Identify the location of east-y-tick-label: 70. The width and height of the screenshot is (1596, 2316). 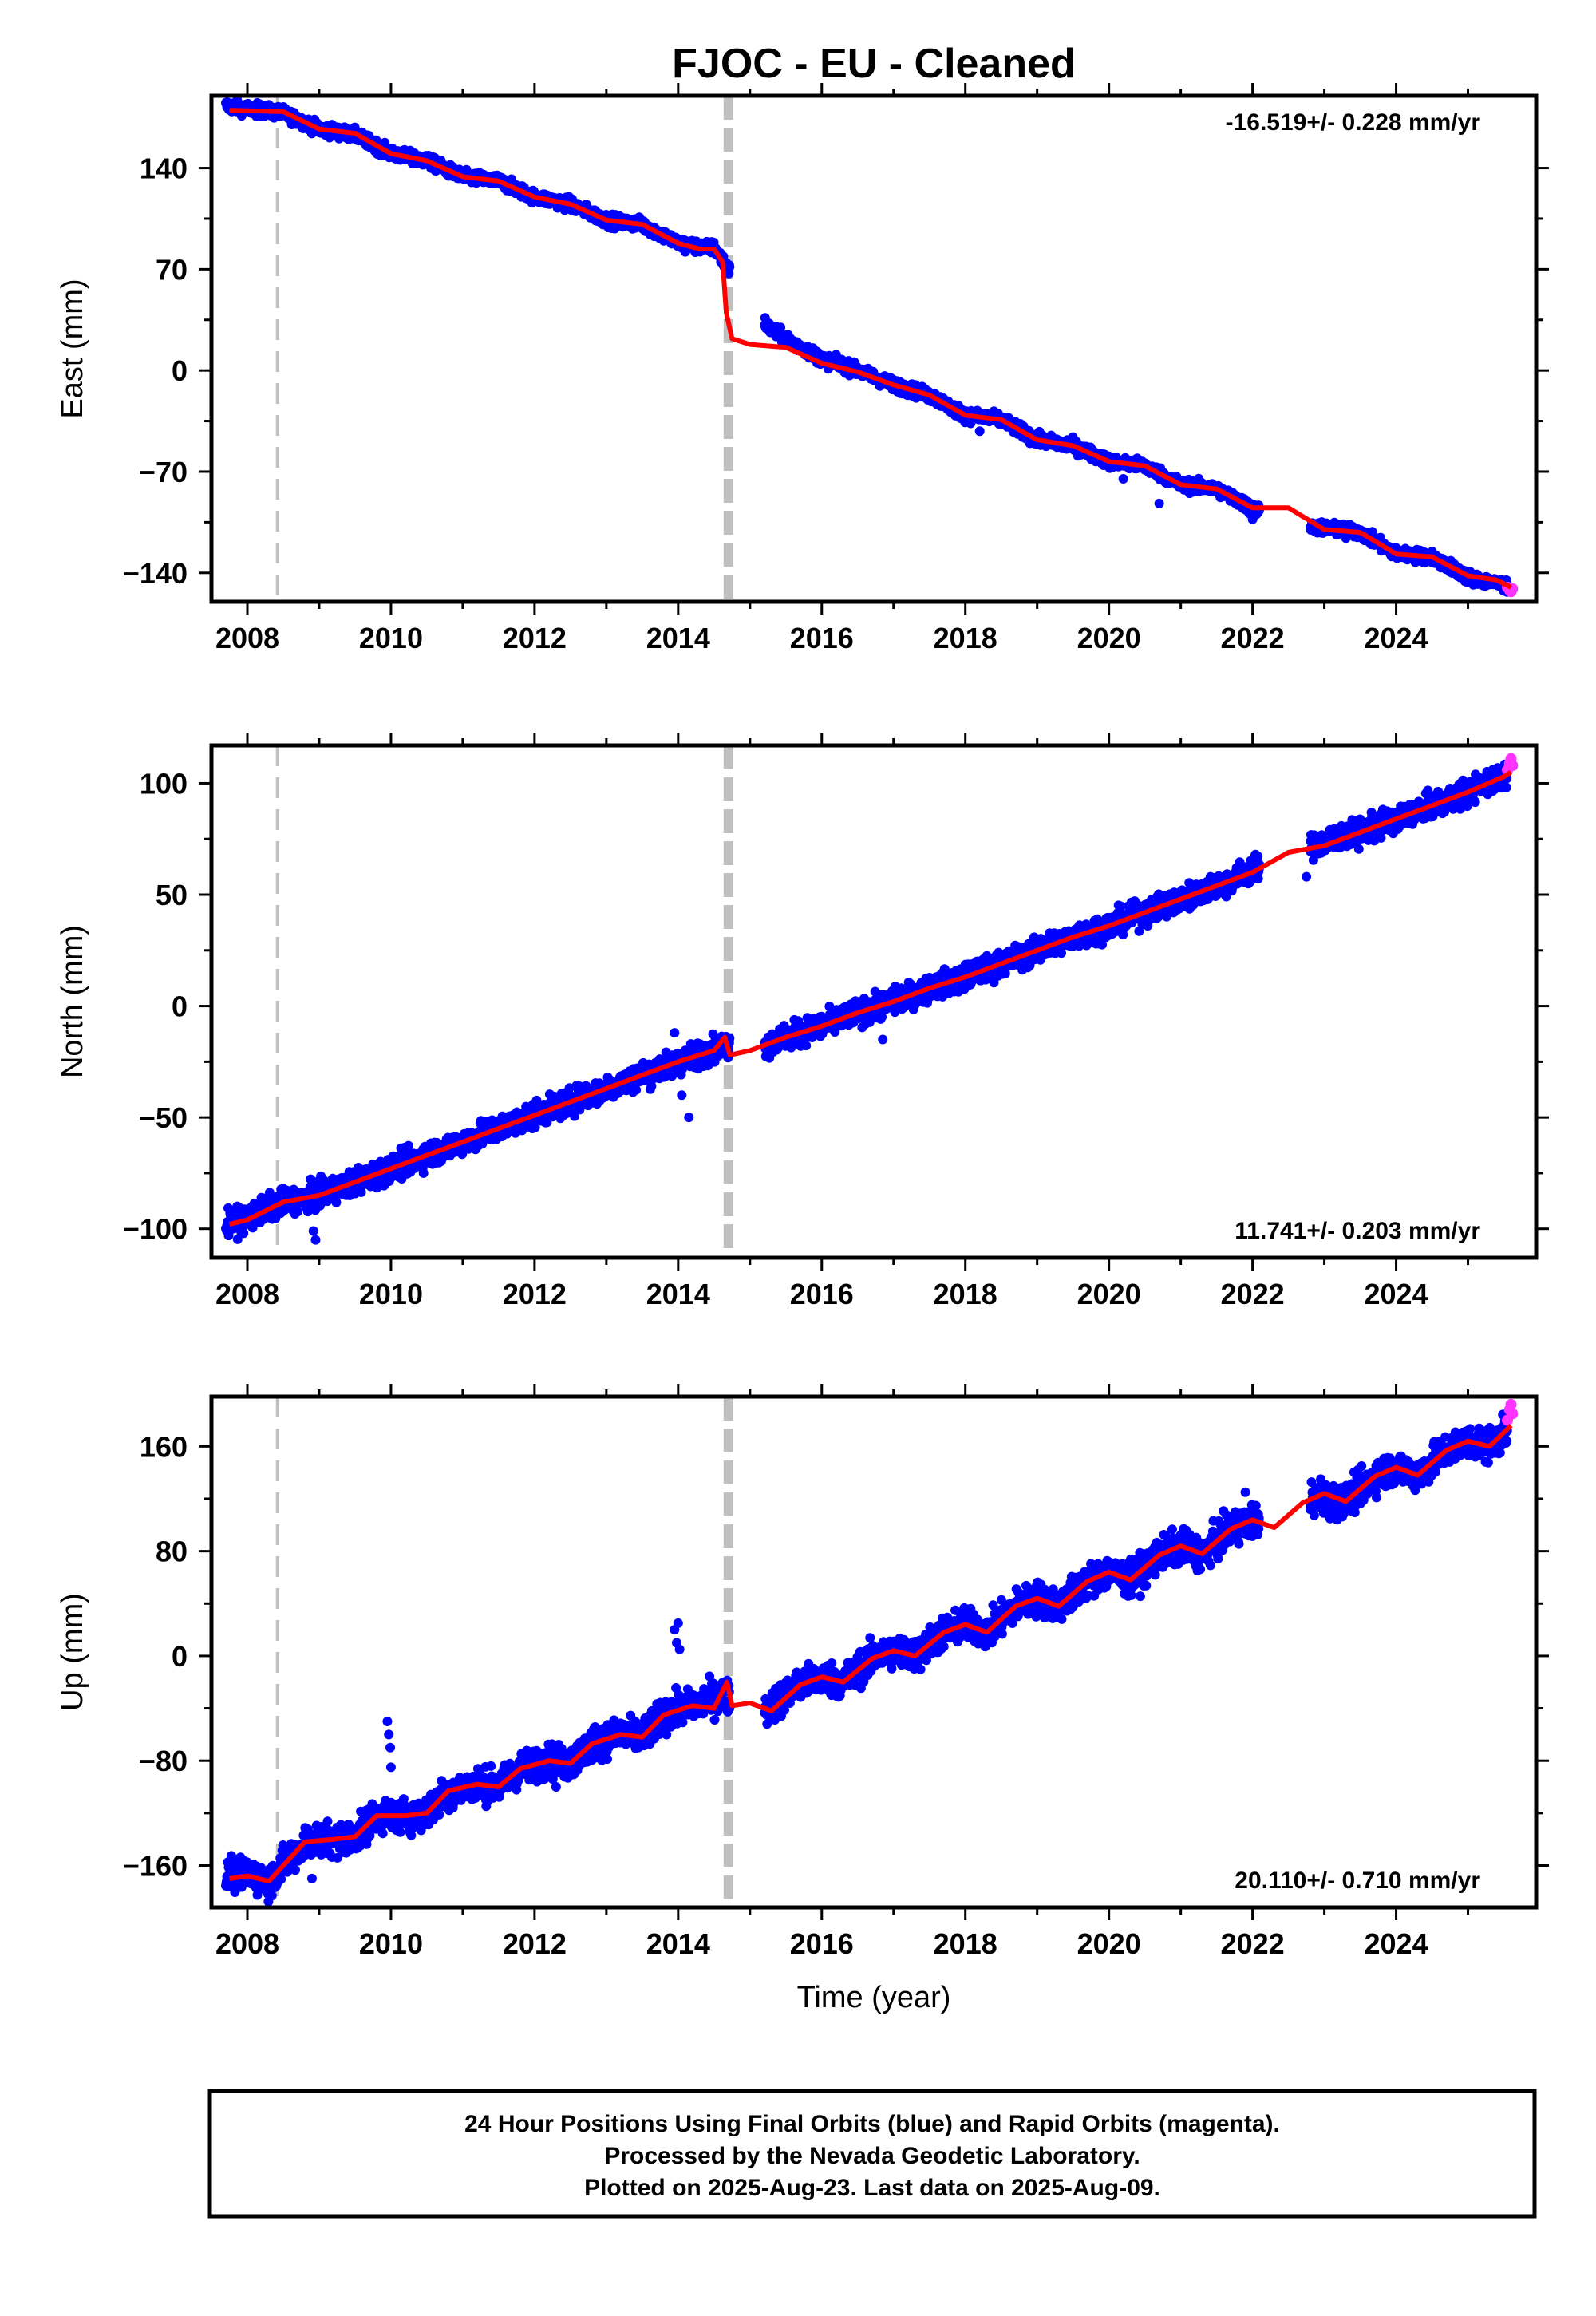
(172, 269).